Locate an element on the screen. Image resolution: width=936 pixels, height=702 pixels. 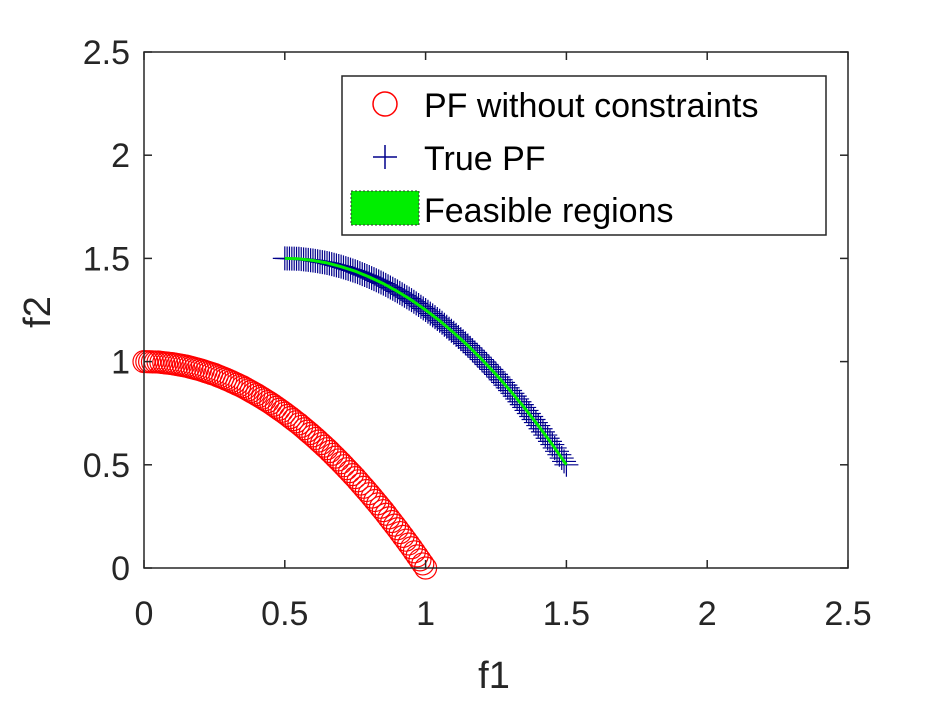
x-axis-label: f1 is located at coordinates (494, 676).